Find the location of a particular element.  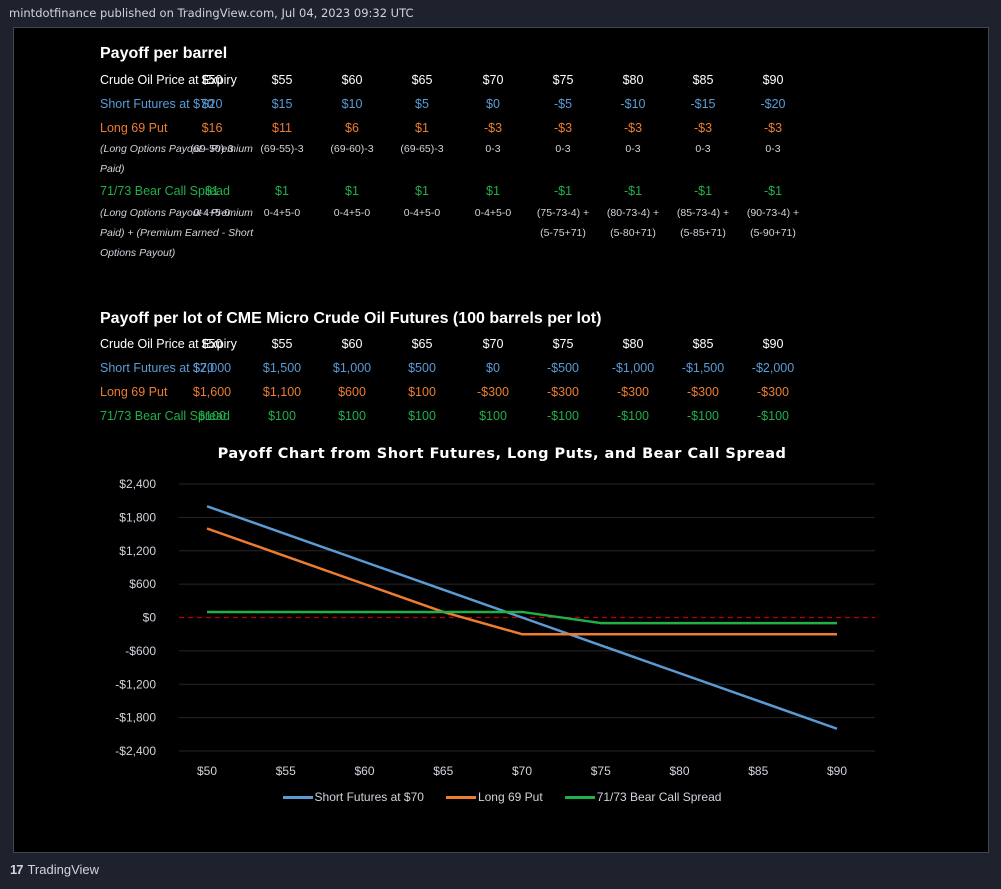

table-cell: $80 is located at coordinates (633, 80).